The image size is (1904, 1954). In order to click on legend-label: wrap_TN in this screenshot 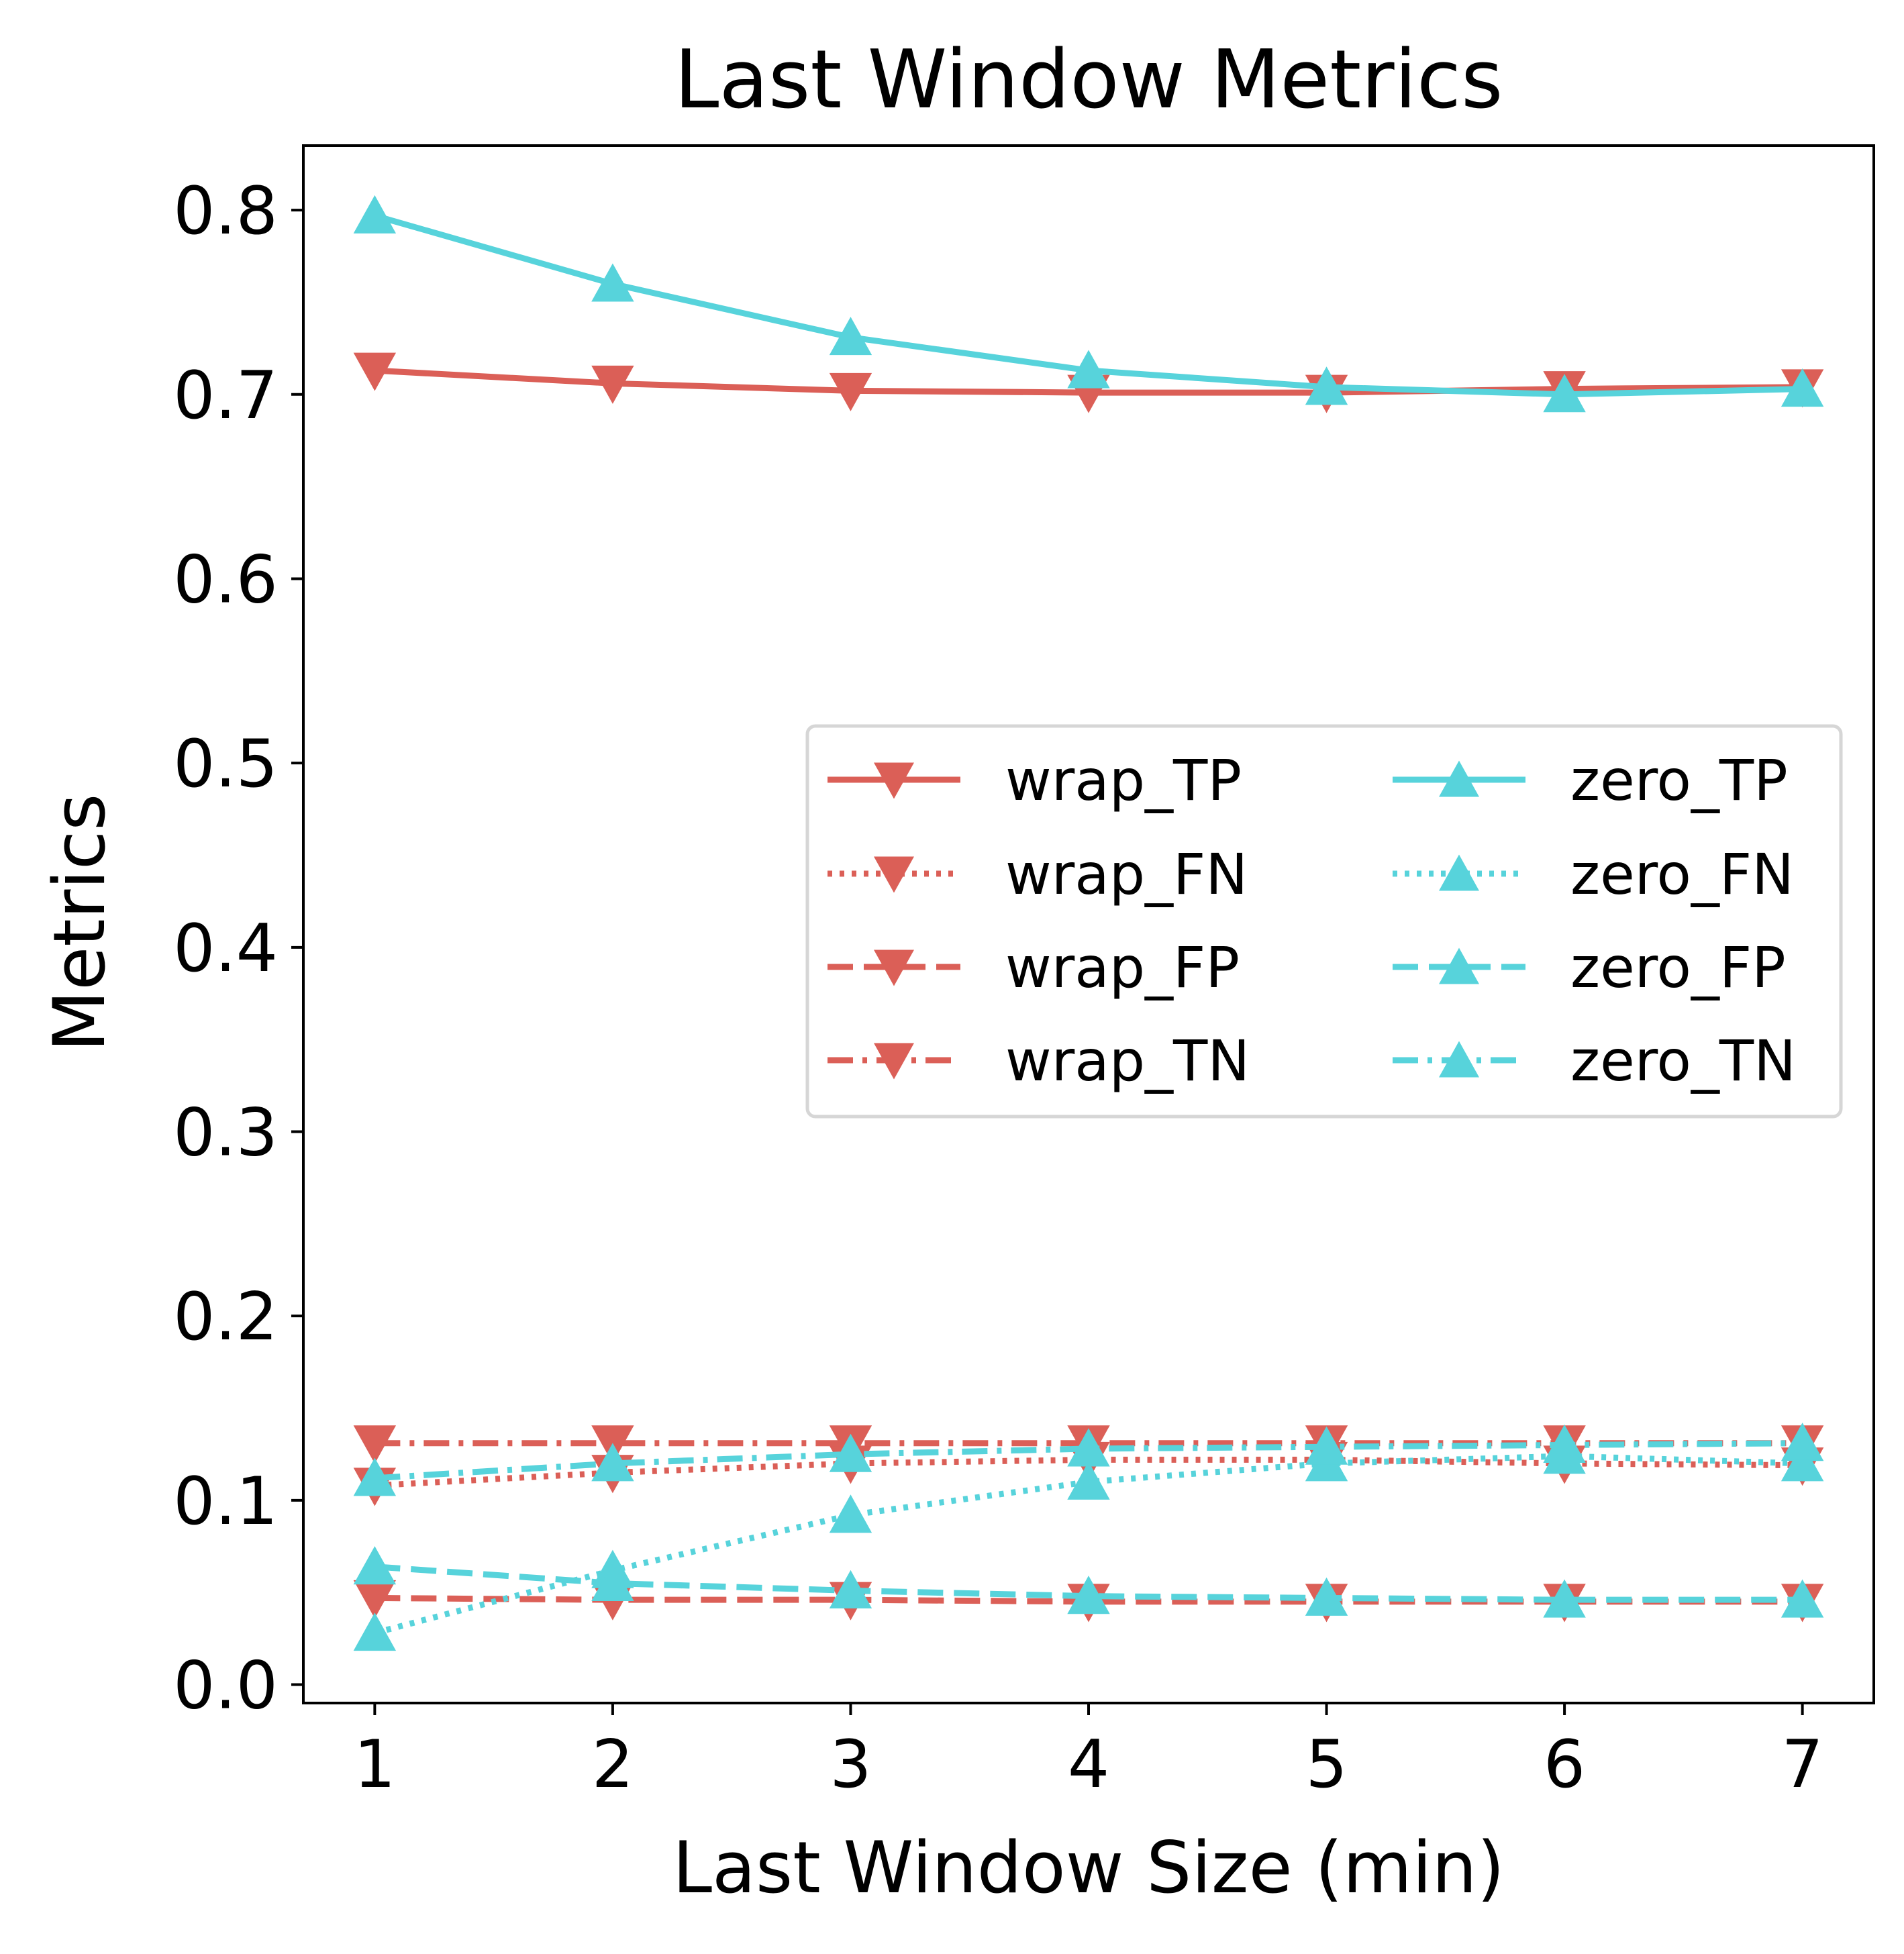, I will do `click(1127, 1061)`.